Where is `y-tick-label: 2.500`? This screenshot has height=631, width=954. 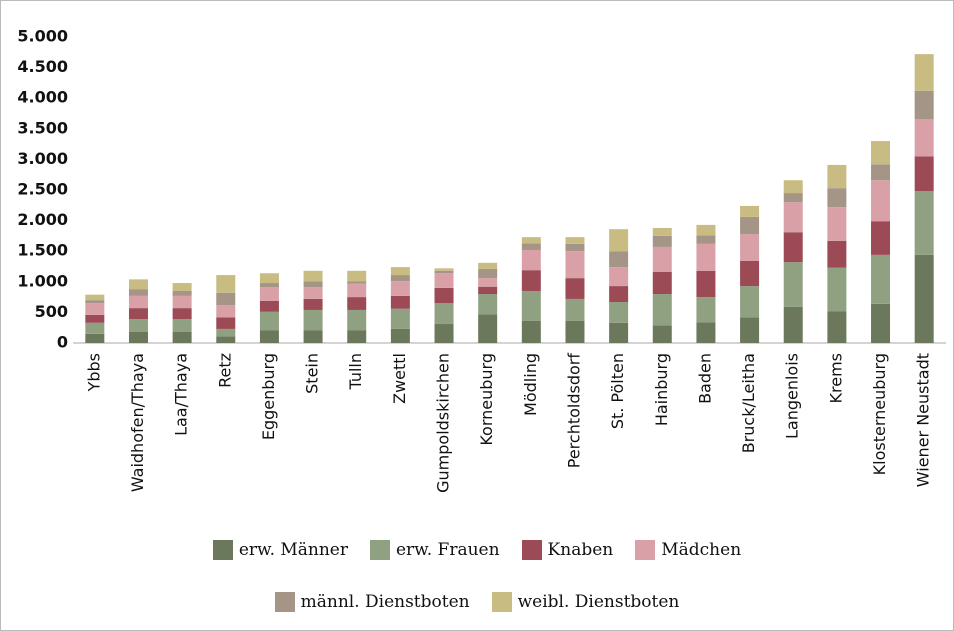
y-tick-label: 2.500 is located at coordinates (42, 189).